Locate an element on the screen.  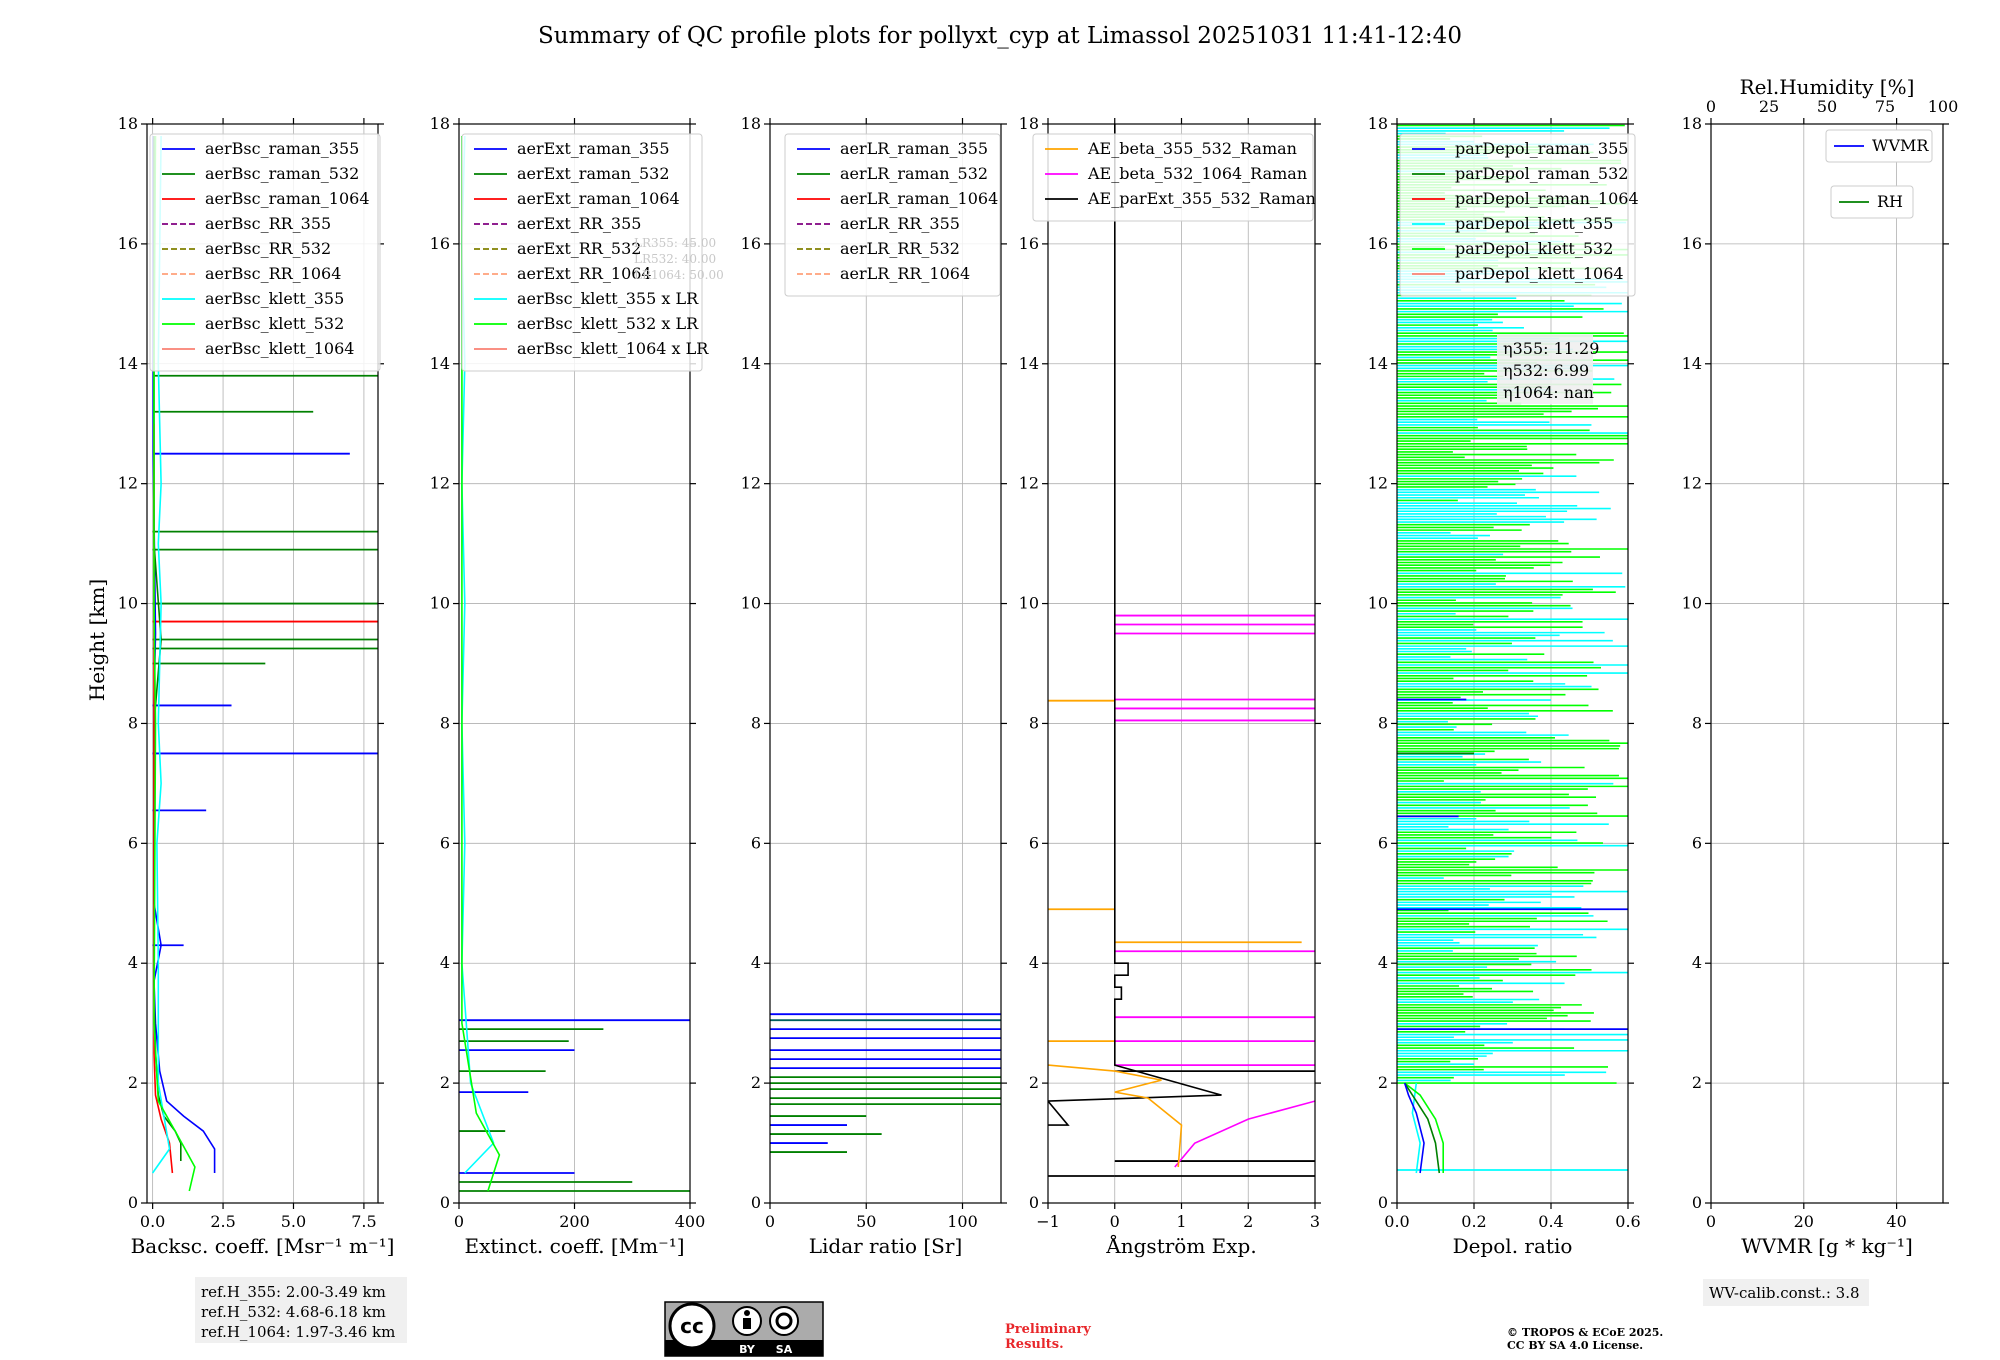
badge-by-text: BY is located at coordinates (747, 1349).